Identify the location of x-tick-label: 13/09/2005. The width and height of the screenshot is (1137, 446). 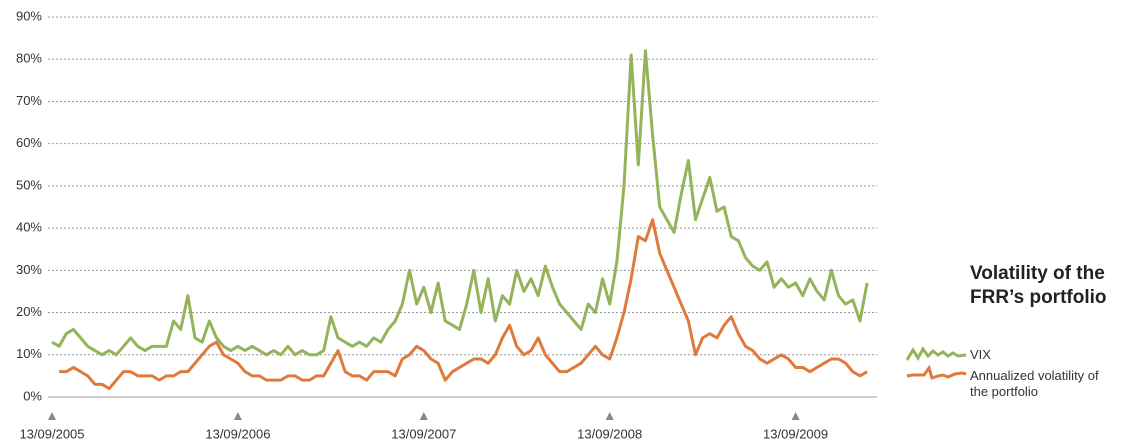
(51, 433).